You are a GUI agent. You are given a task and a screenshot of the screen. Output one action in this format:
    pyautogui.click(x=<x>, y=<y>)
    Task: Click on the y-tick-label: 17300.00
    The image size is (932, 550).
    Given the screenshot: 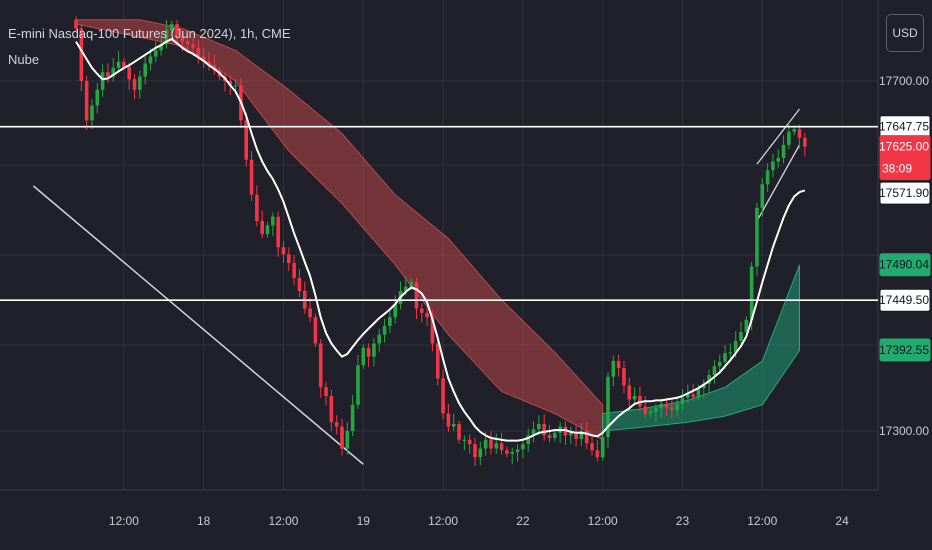 What is the action you would take?
    pyautogui.click(x=904, y=431)
    